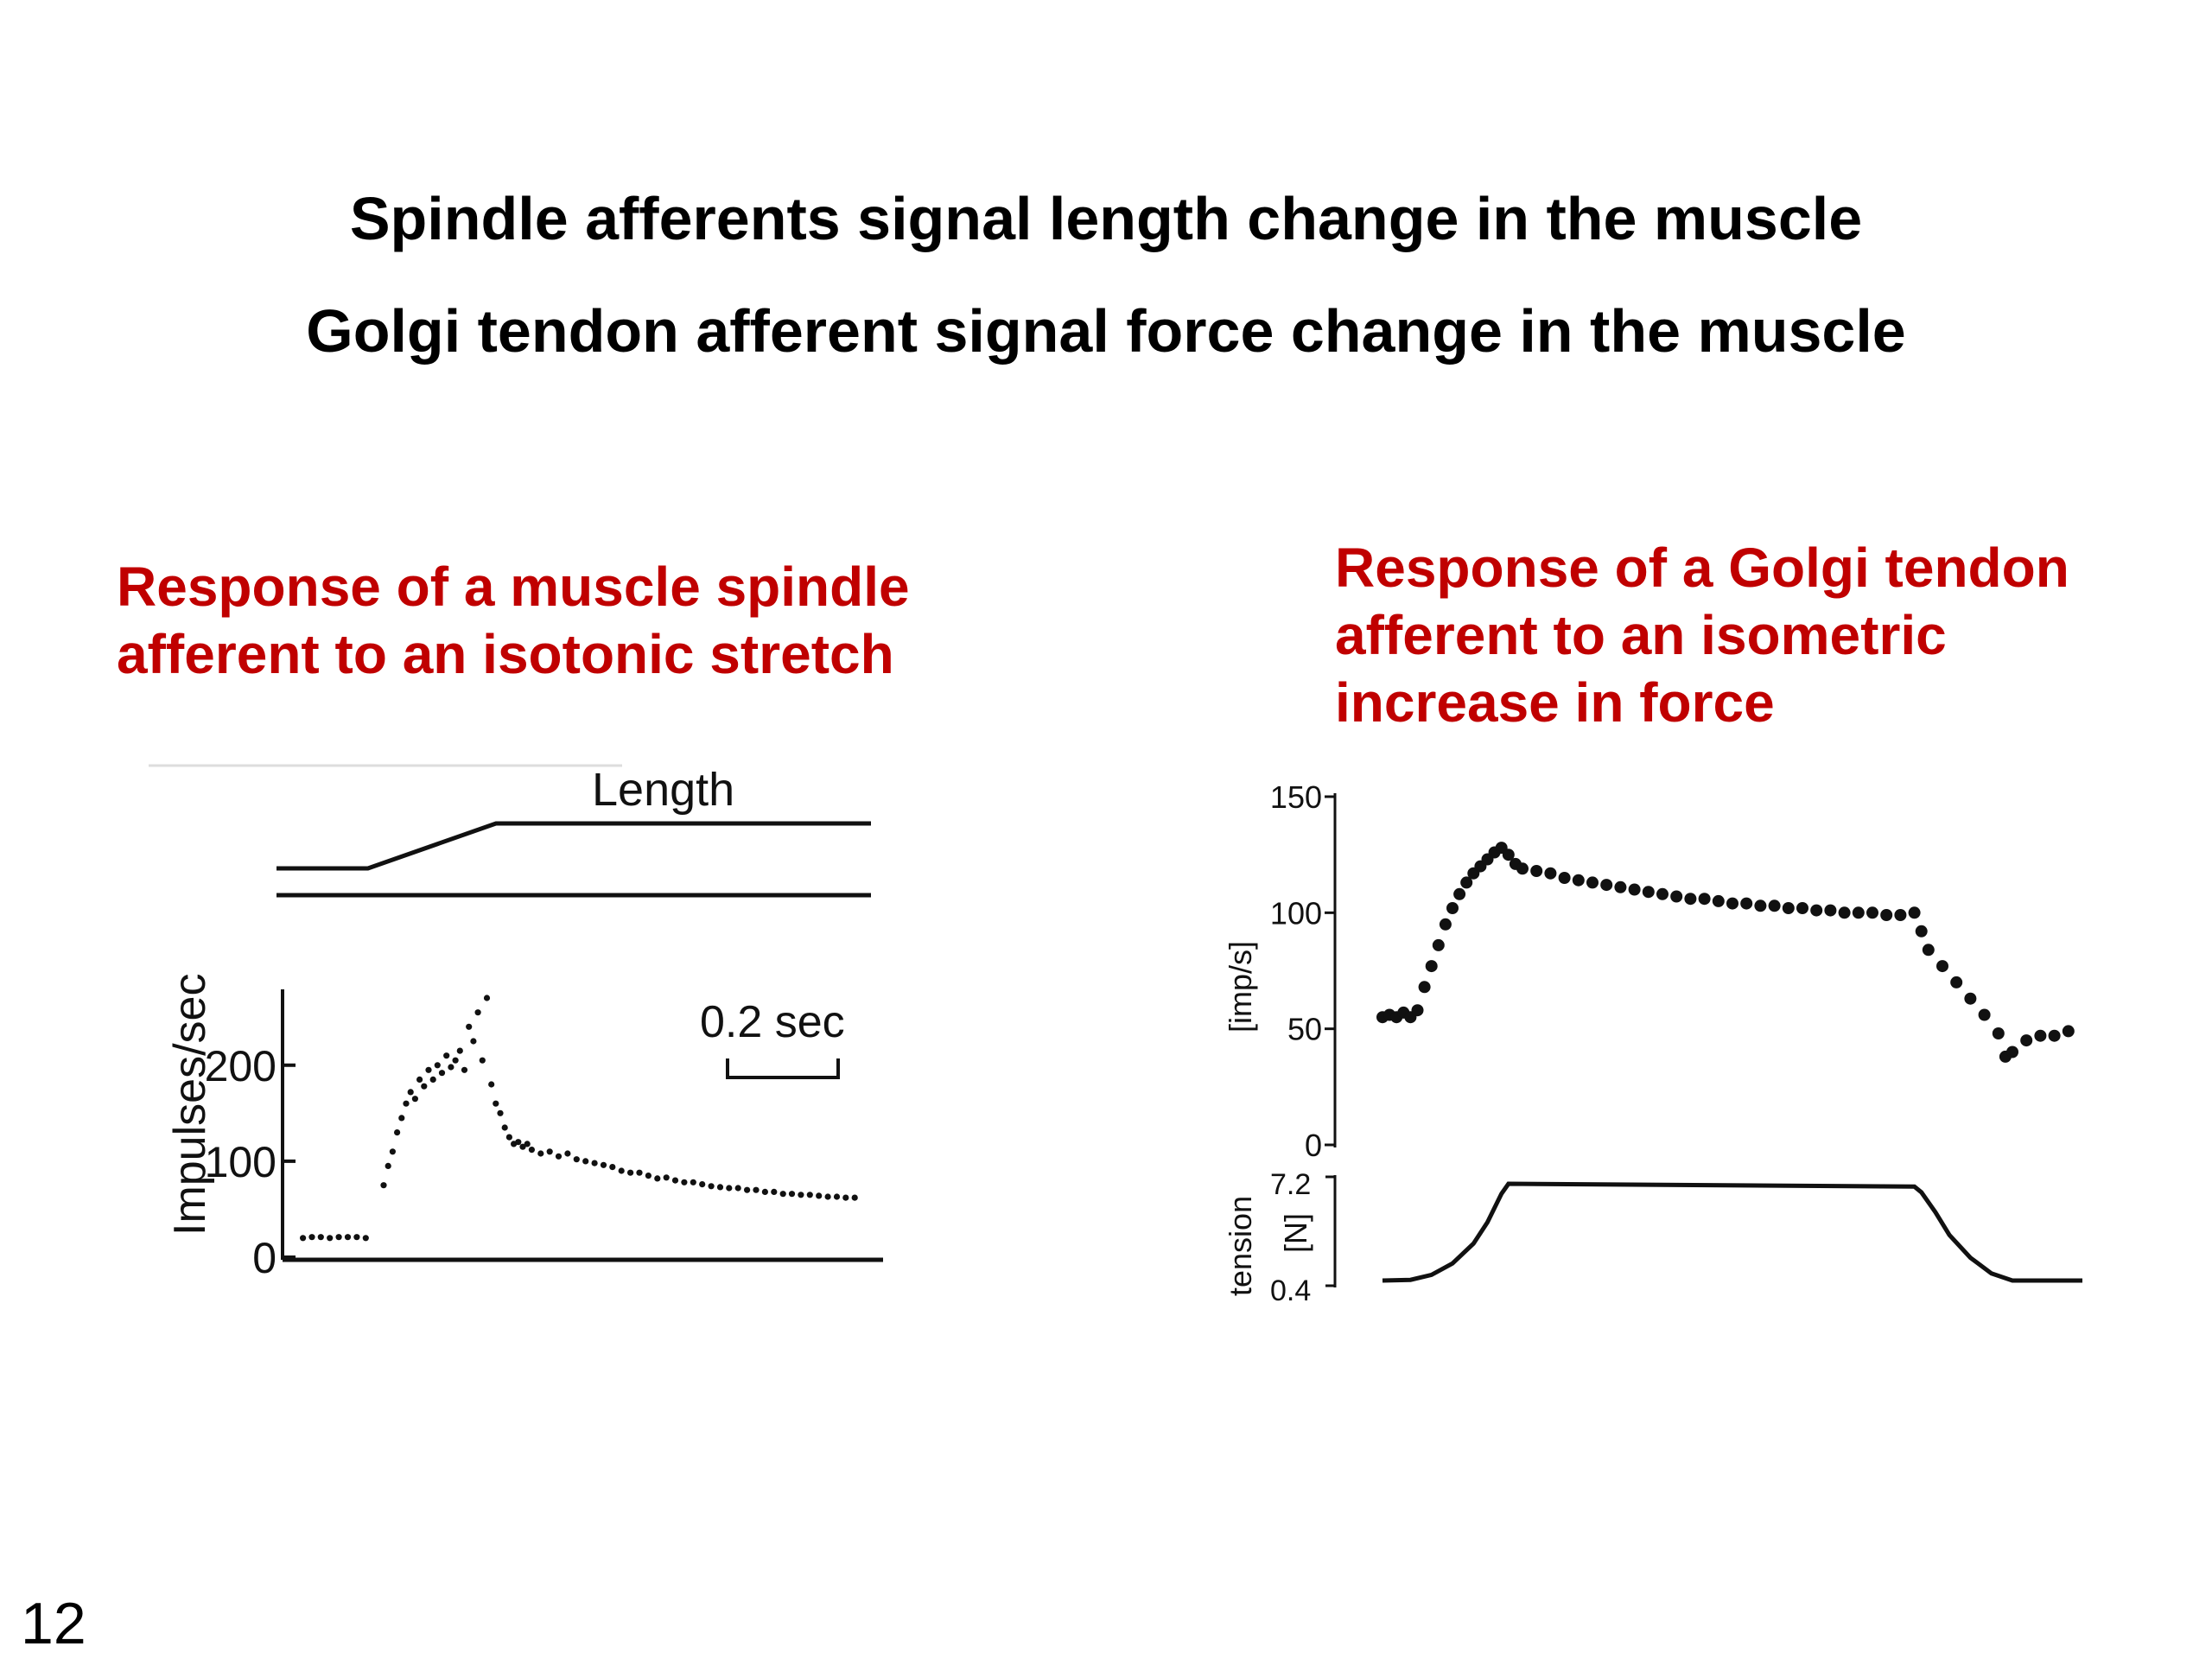 The width and height of the screenshot is (2212, 1659). Describe the element at coordinates (1240, 987) in the screenshot. I see `golgi-y-label: [imp/s]` at that location.